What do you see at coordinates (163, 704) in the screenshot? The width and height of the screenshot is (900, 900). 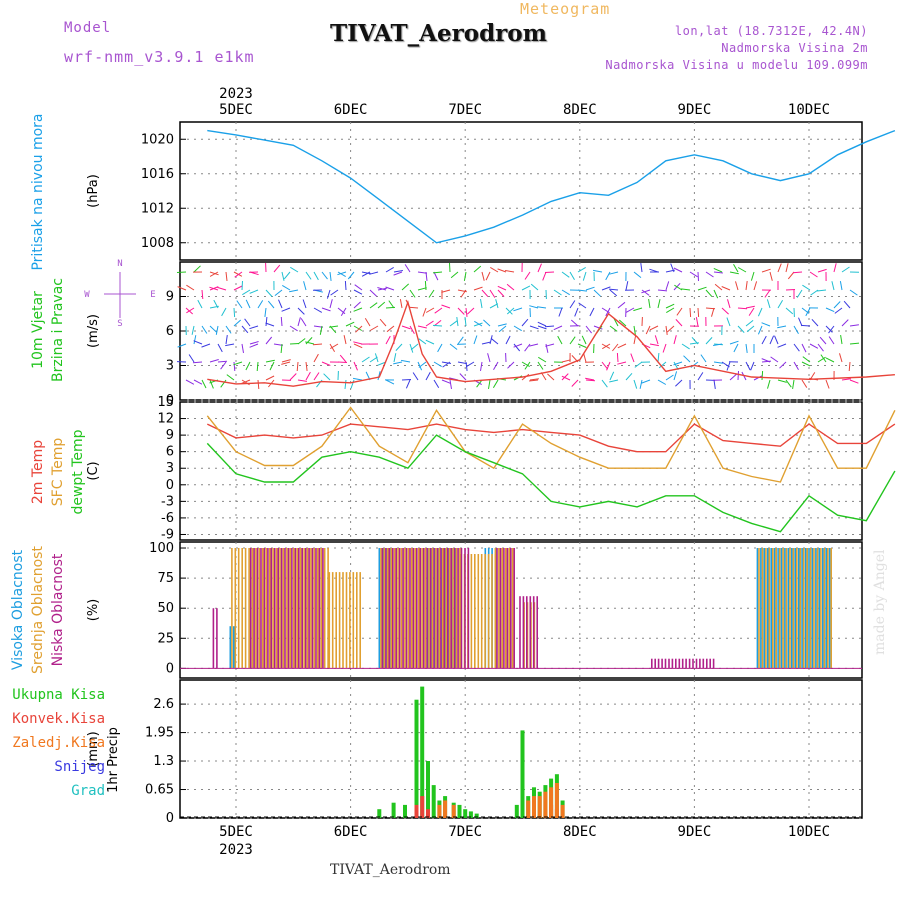 I see `y-tick-label: 2.6` at bounding box center [163, 704].